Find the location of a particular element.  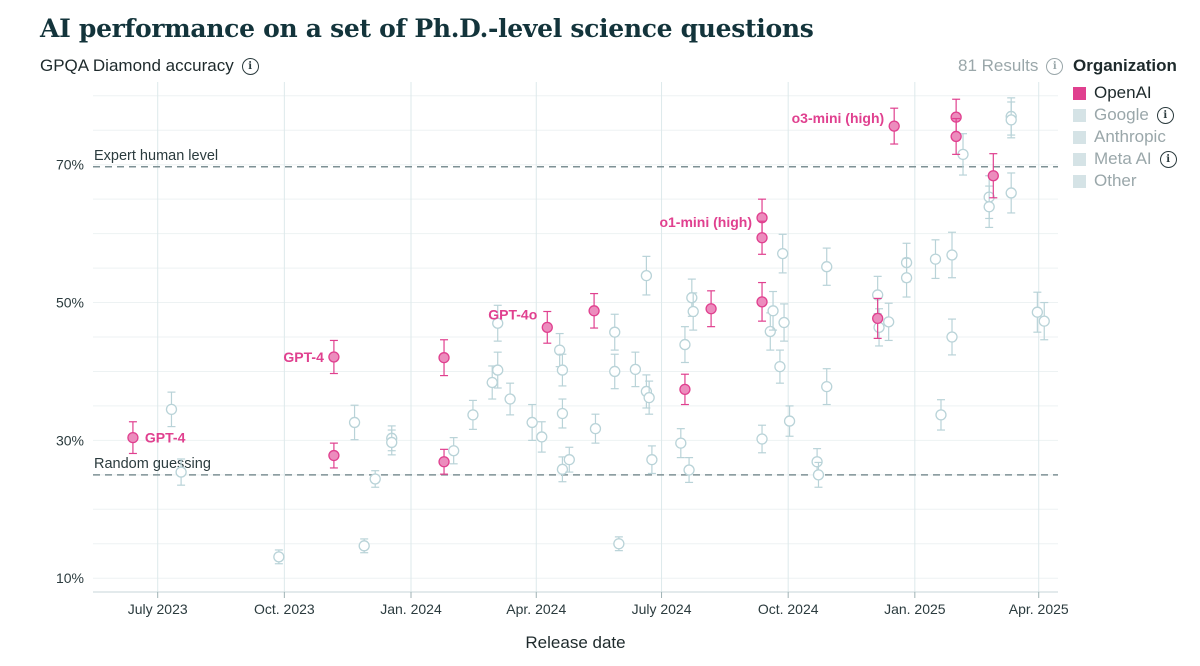

y-tick-label: 70% is located at coordinates (70, 165).